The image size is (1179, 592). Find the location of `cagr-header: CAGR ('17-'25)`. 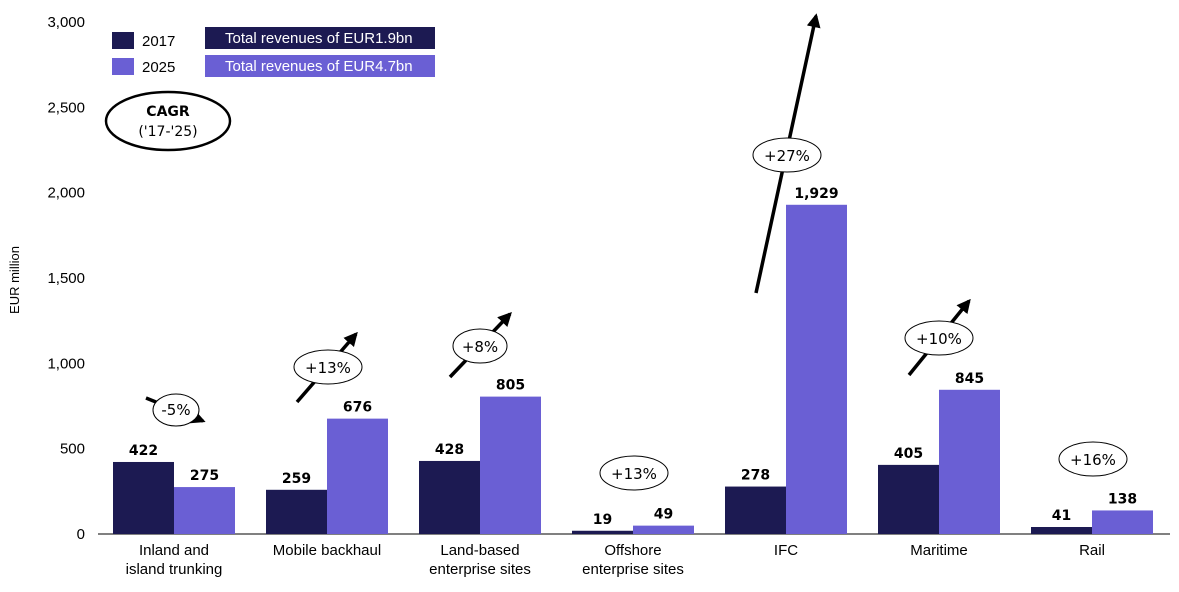

cagr-header: CAGR ('17-'25) is located at coordinates (168, 121).